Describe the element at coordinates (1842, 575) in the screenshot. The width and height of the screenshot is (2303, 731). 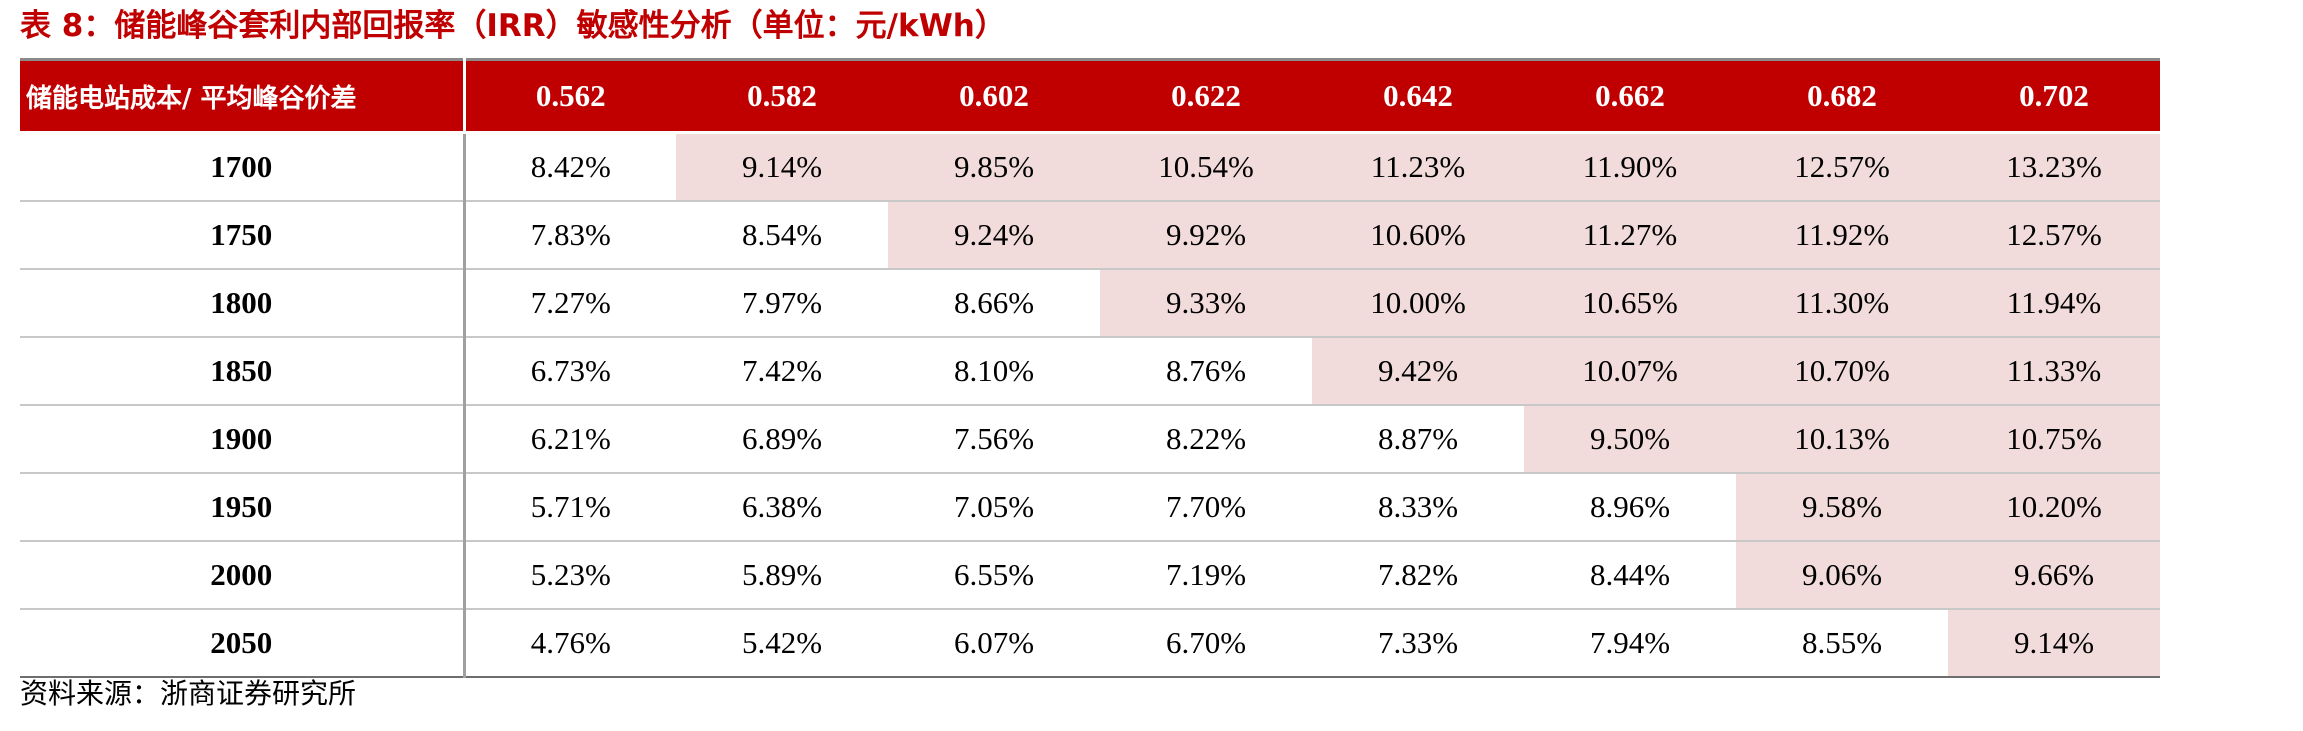
I see `table-cell: 9.06%` at that location.